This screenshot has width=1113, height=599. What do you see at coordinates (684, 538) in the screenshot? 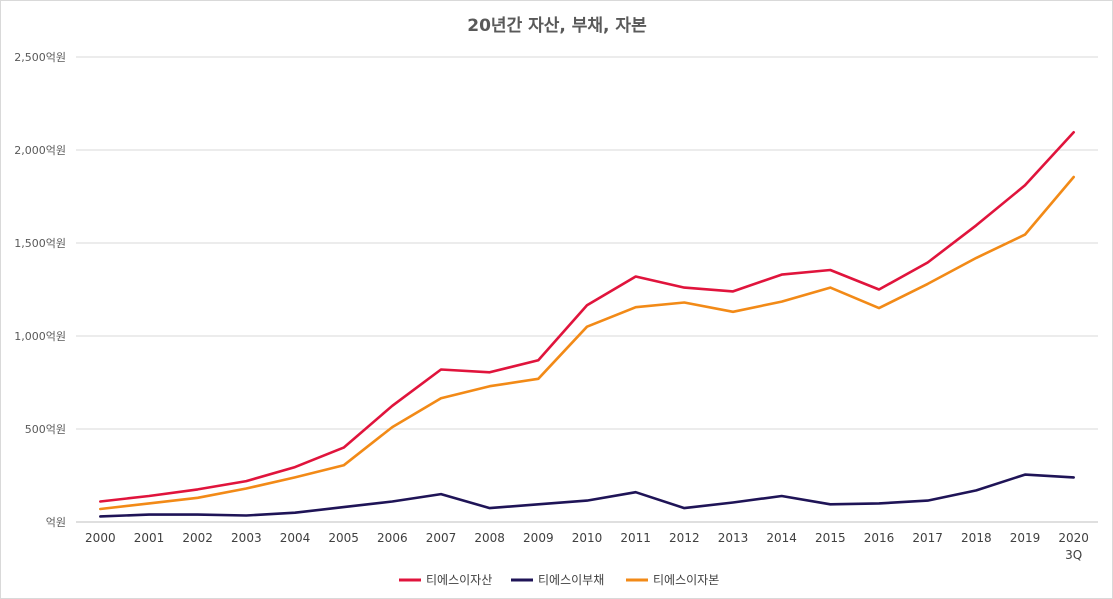
I see `x-tick-label: 2012` at bounding box center [684, 538].